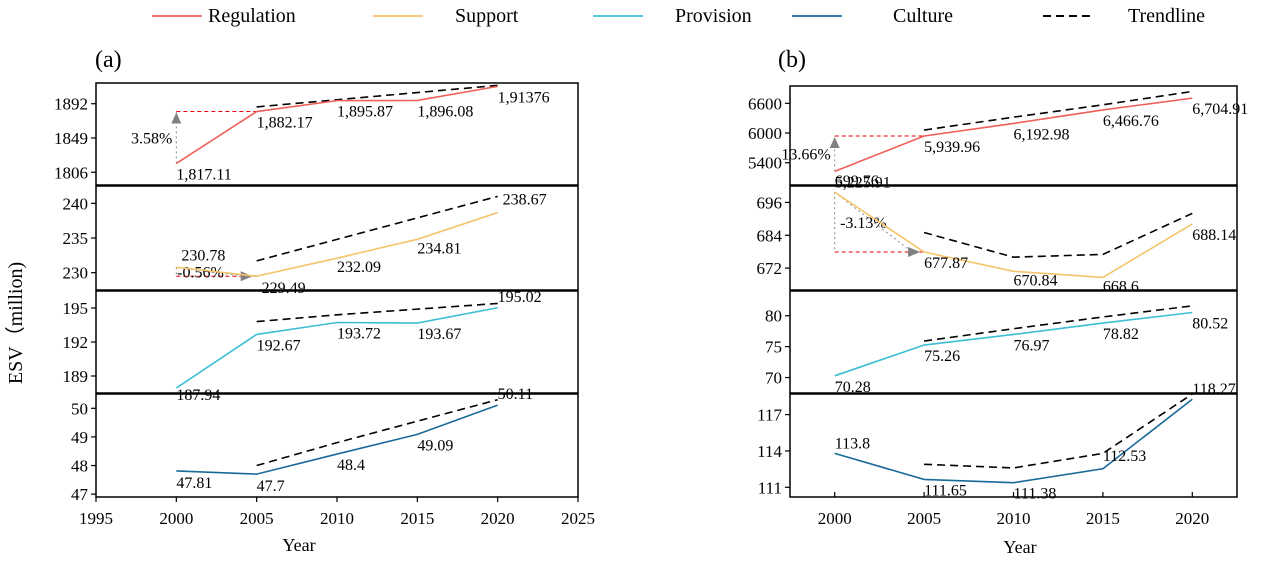 The width and height of the screenshot is (1280, 564). I want to click on annotation-text: 13.66%, so click(805, 155).